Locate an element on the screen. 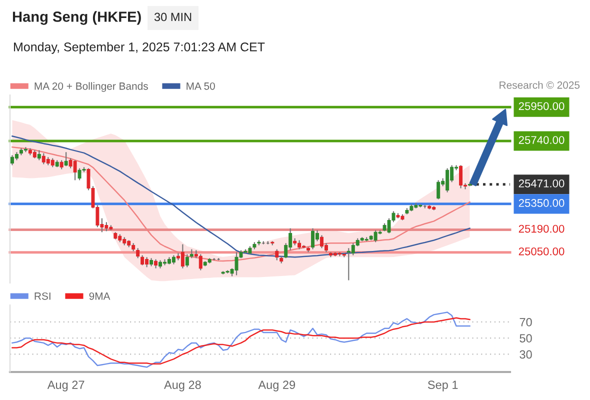 This screenshot has height=400, width=590. ref-line-label: 25950.00 is located at coordinates (541, 106).